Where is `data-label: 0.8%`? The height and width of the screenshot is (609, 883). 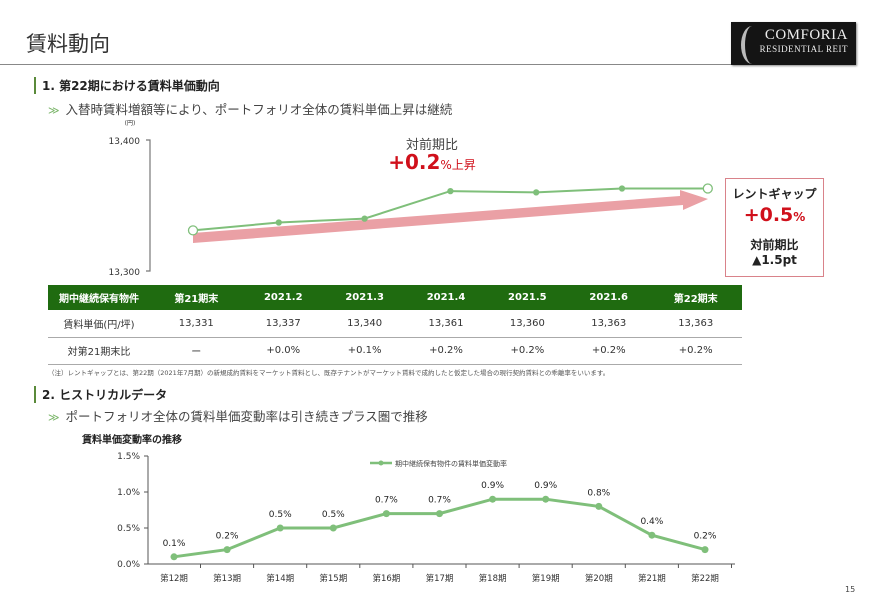 data-label: 0.8% is located at coordinates (598, 493).